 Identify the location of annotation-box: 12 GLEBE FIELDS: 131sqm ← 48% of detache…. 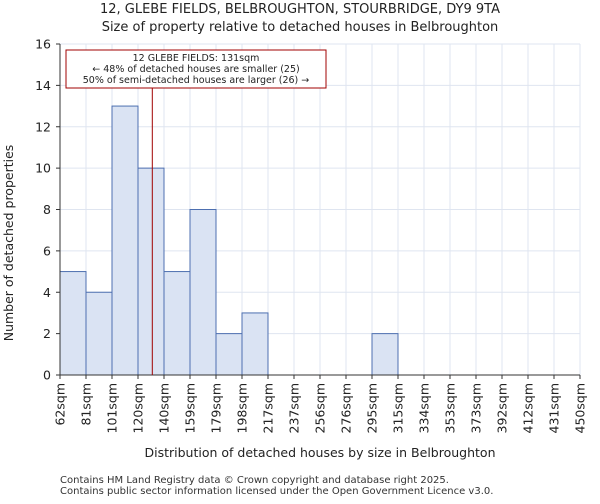
(196, 69).